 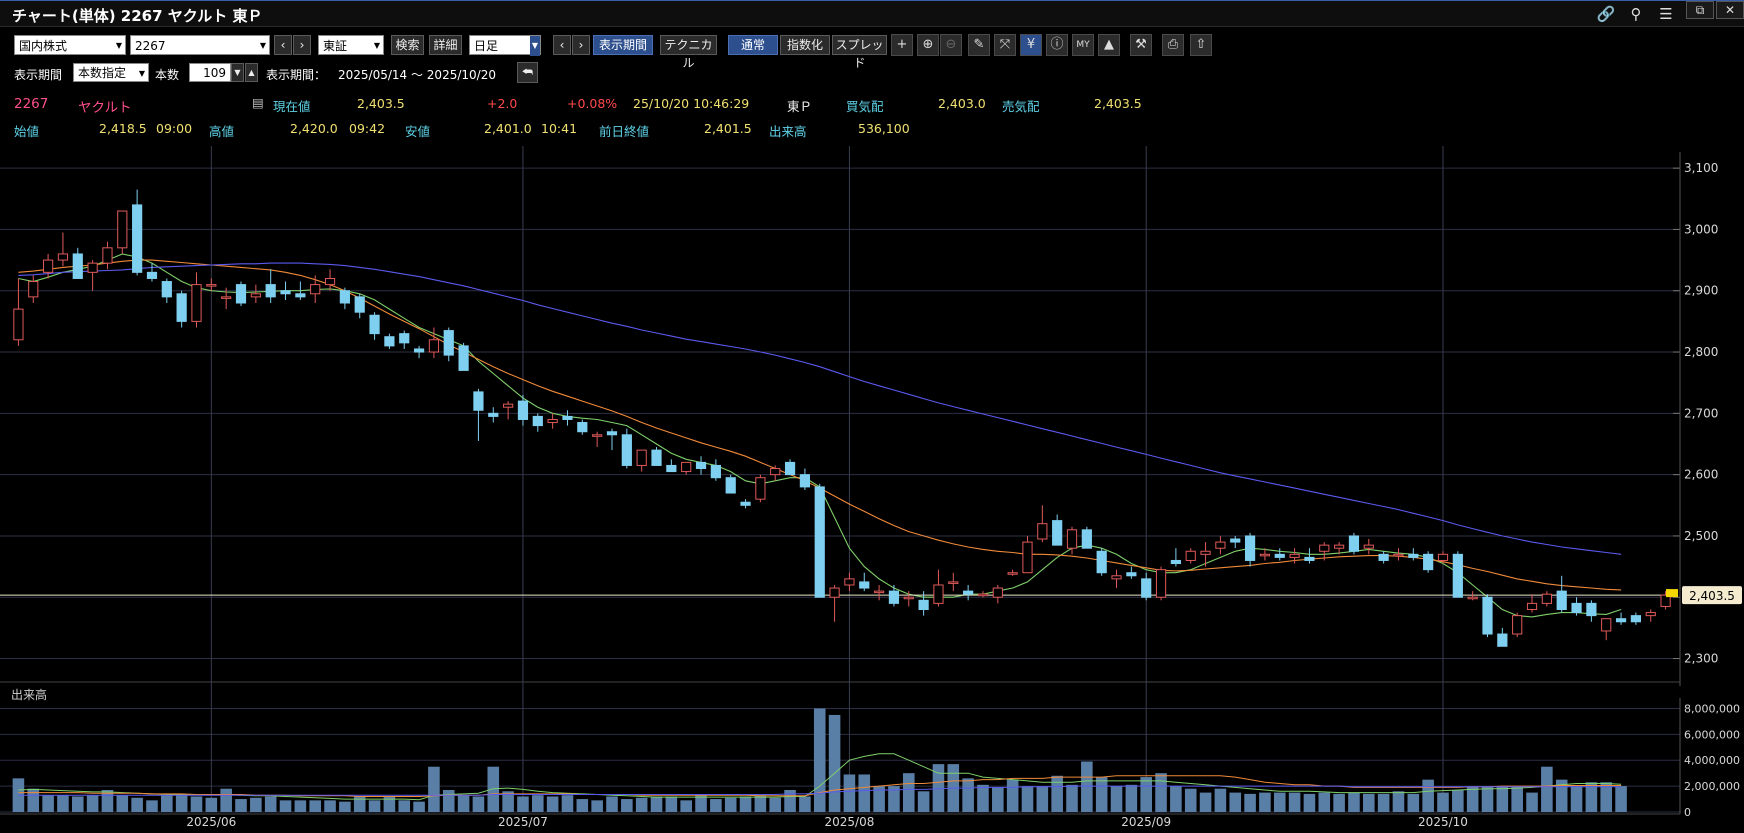 I want to click on spread-mode-button: スプレッド, so click(x=859, y=52).